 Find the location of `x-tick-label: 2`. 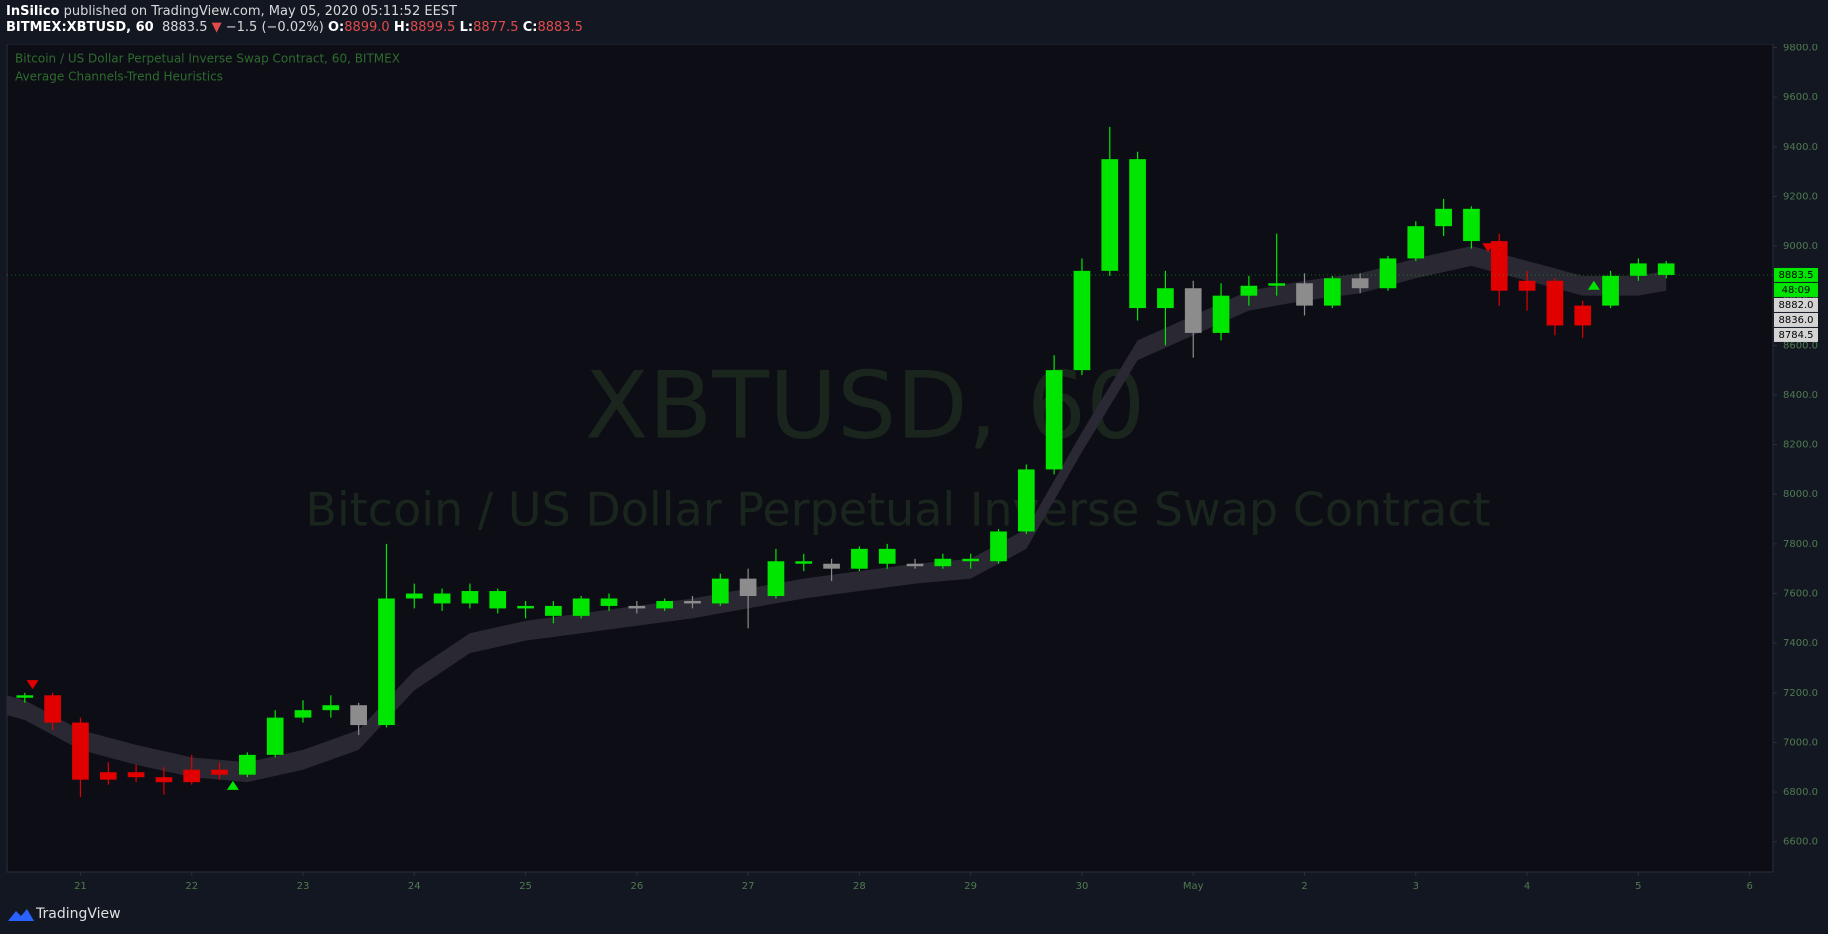

x-tick-label: 2 is located at coordinates (1304, 886).